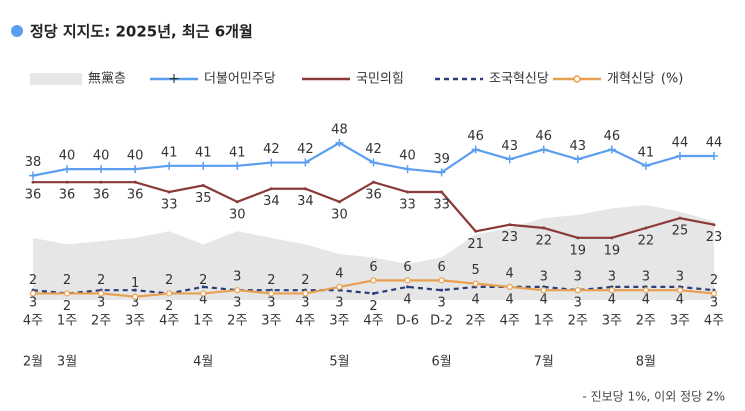  I want to click on data-label: 44, so click(714, 143).